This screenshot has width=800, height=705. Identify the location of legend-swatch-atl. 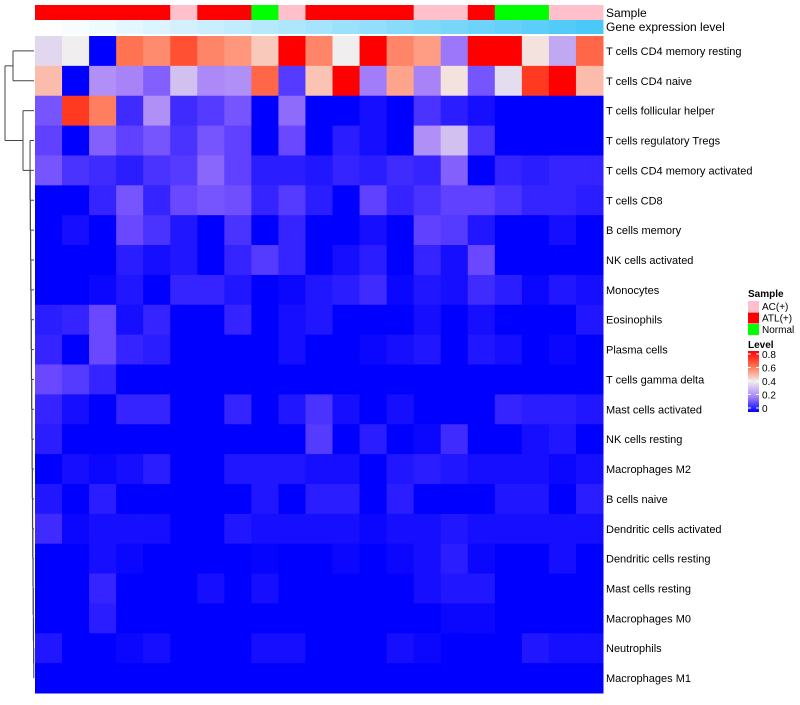
(753, 318).